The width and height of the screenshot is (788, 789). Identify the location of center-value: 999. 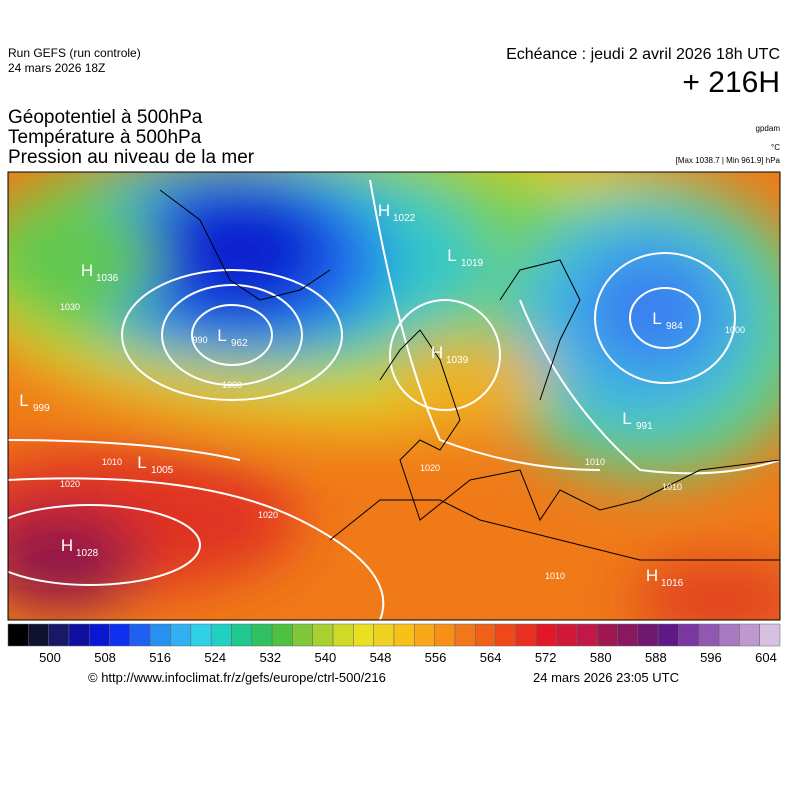
(41, 408).